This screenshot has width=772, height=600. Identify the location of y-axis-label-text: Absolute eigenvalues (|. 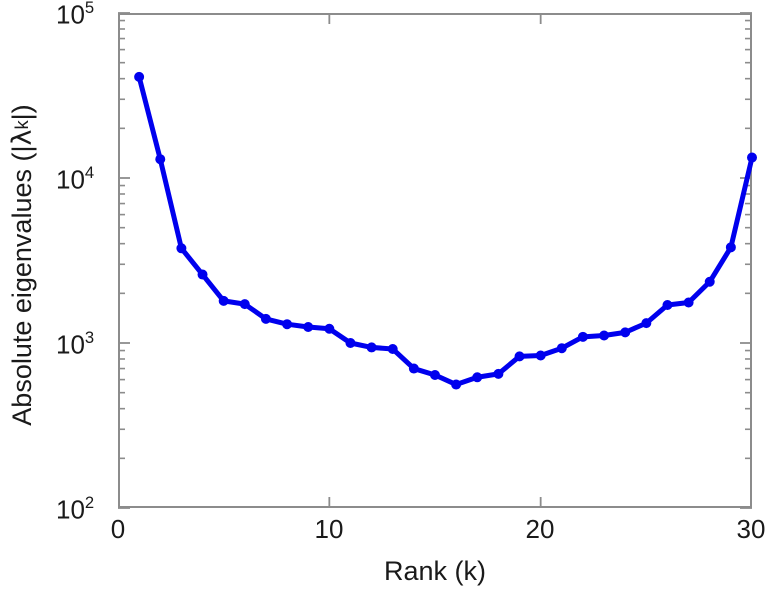
(21, 285).